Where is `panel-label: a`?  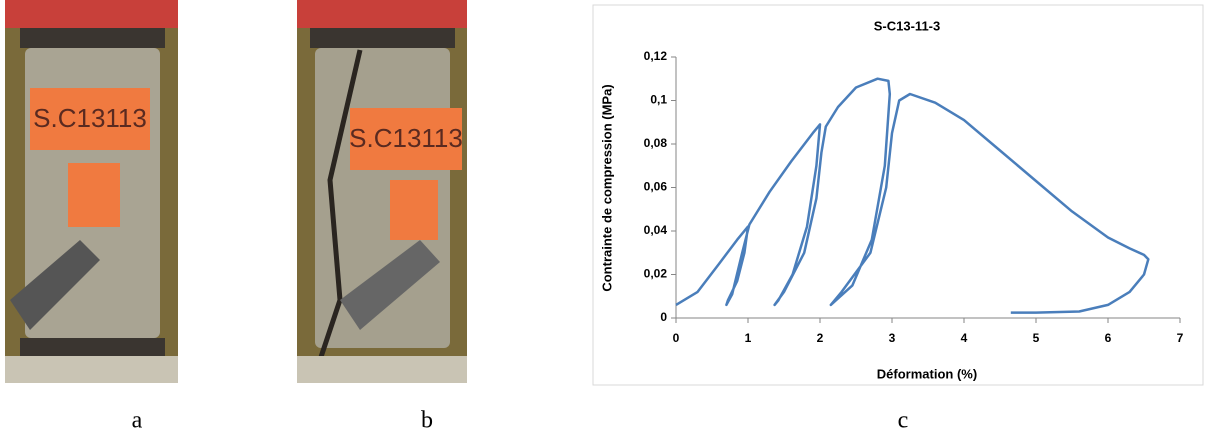 panel-label: a is located at coordinates (137, 421).